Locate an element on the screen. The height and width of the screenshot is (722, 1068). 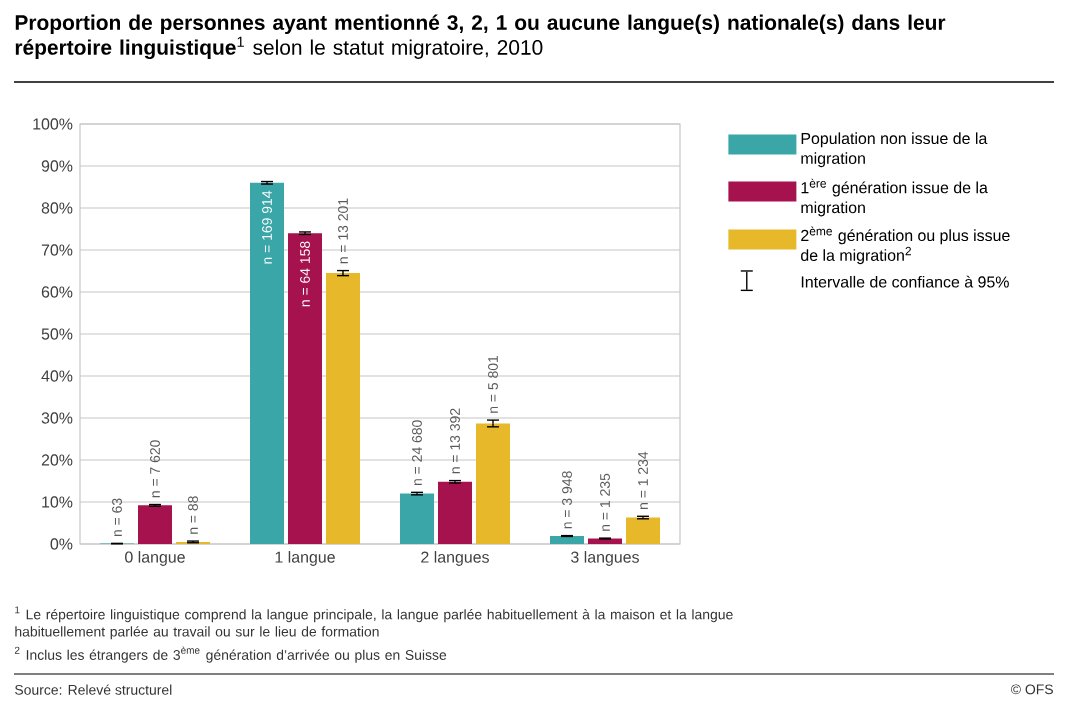
chart-title: Proportion de personnes ayant mentionné 3, 2, 1 ou aucune langue(s) nationale(s) dans leur répertoire linguistique$^{1}$ selon le statut migratoire, 2010 is located at coordinates (480, 37).